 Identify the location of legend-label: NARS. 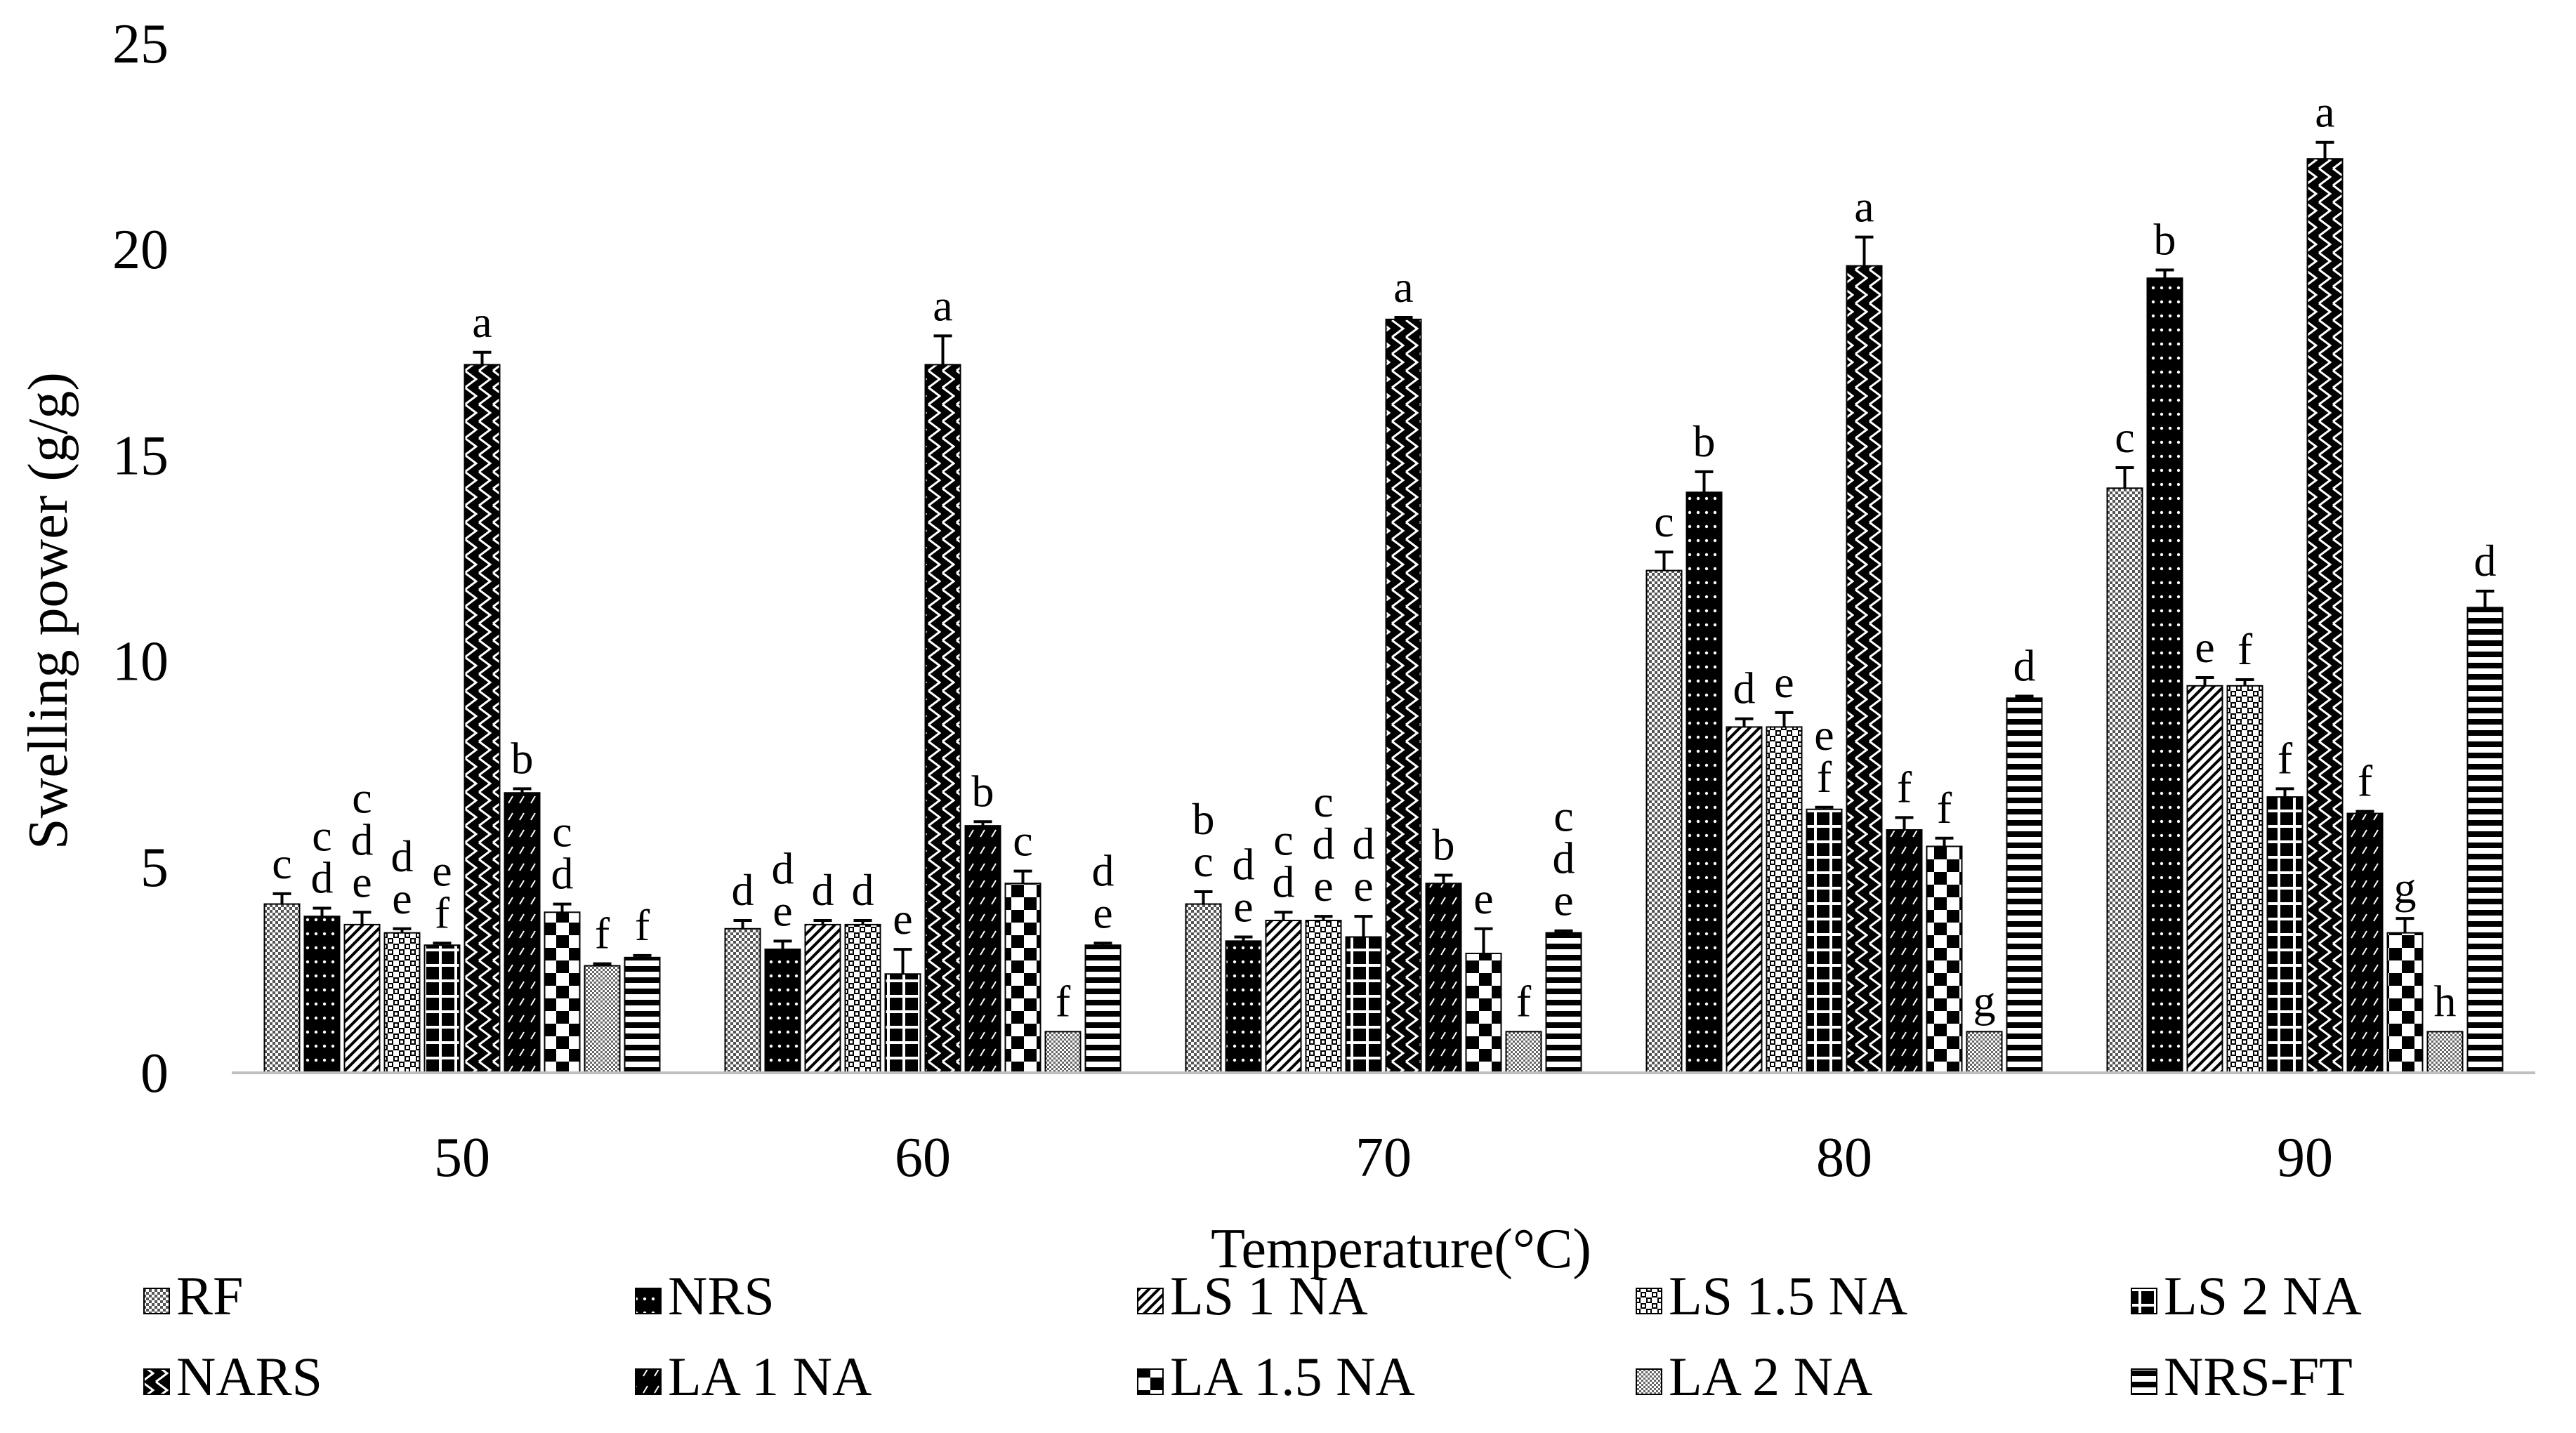
(249, 1376).